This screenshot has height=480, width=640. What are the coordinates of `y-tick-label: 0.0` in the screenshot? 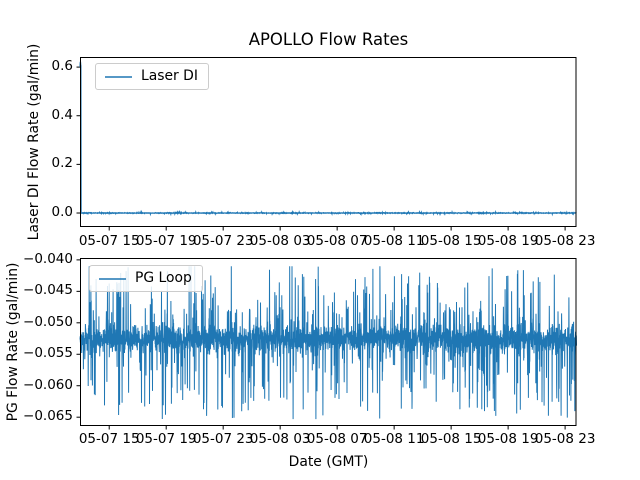 It's located at (62, 212).